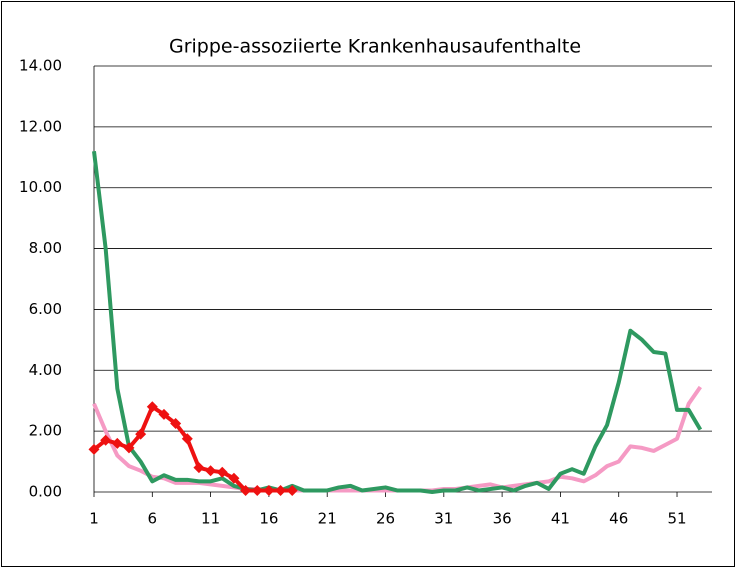 Image resolution: width=737 pixels, height=569 pixels. What do you see at coordinates (45, 492) in the screenshot?
I see `y-tick-label: 0.00` at bounding box center [45, 492].